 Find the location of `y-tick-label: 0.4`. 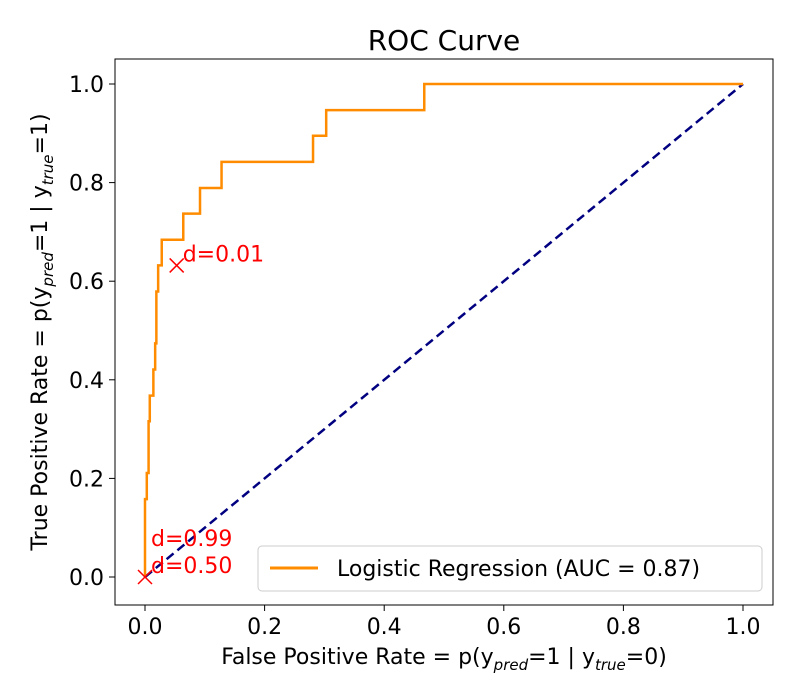

y-tick-label: 0.4 is located at coordinates (86, 381).